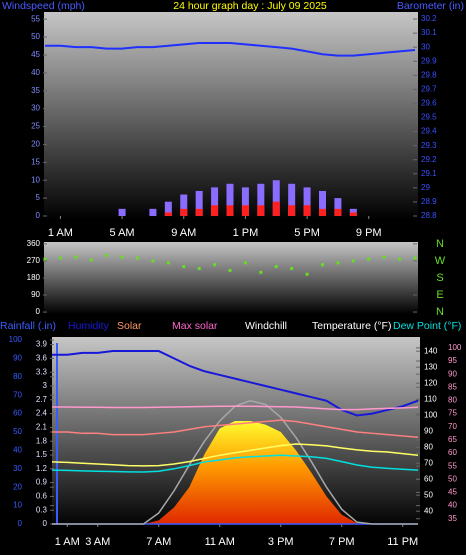 Image resolution: width=466 pixels, height=555 pixels. What do you see at coordinates (431, 350) in the screenshot?
I see `y3-tick-label: 140` at bounding box center [431, 350].